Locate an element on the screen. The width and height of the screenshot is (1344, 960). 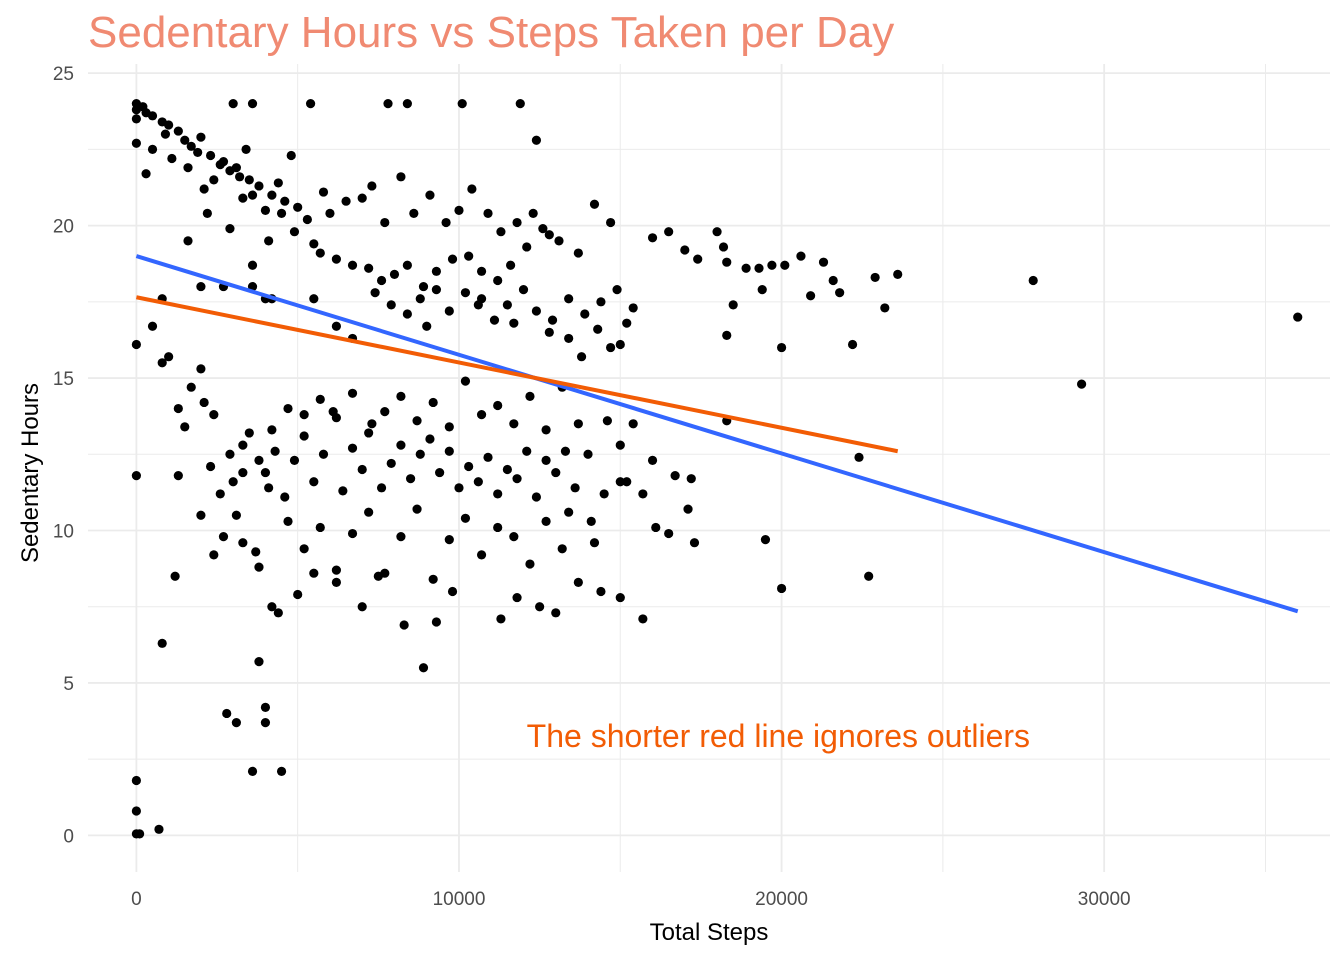
y-tick-label: 5 is located at coordinates (68, 684).